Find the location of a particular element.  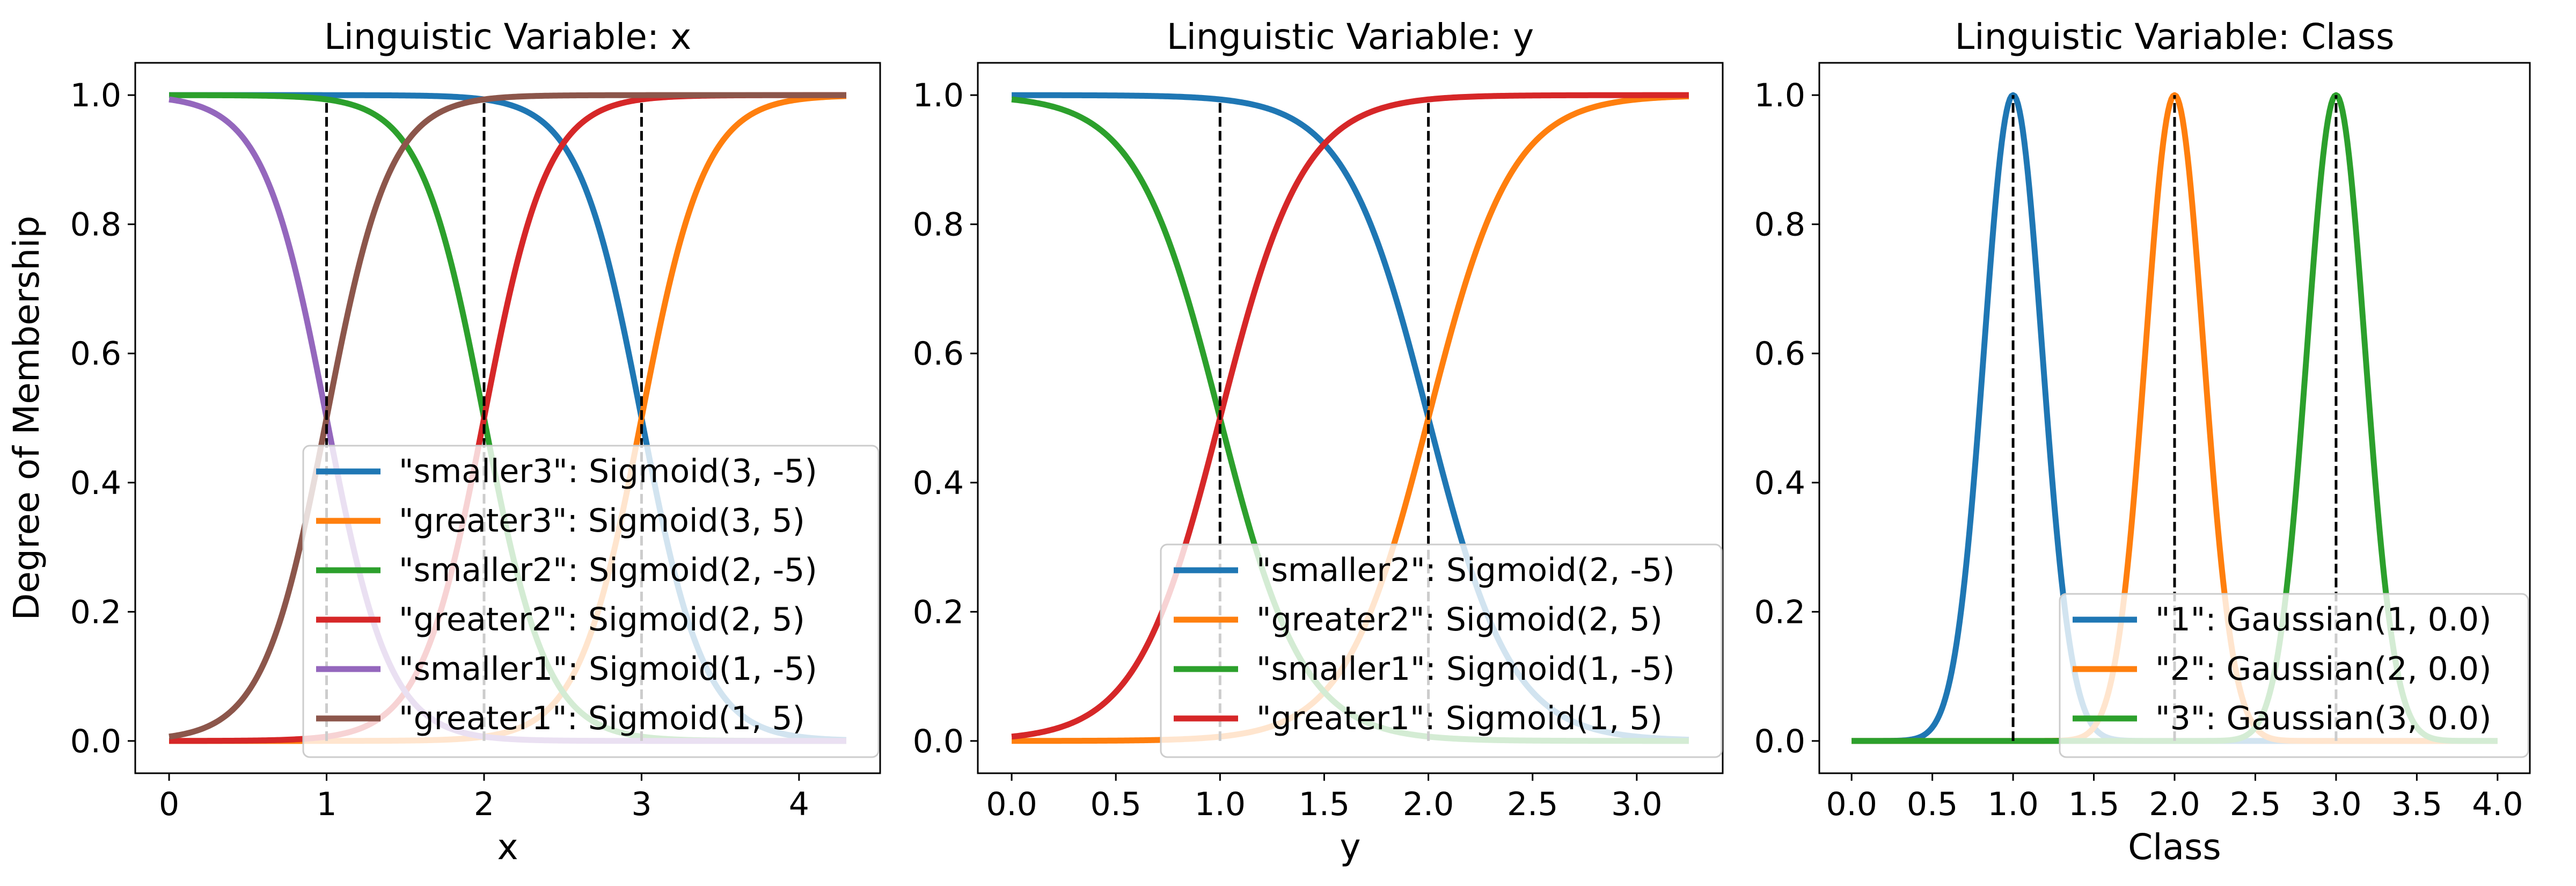

x-tick-label: 3.5 is located at coordinates (2416, 804).